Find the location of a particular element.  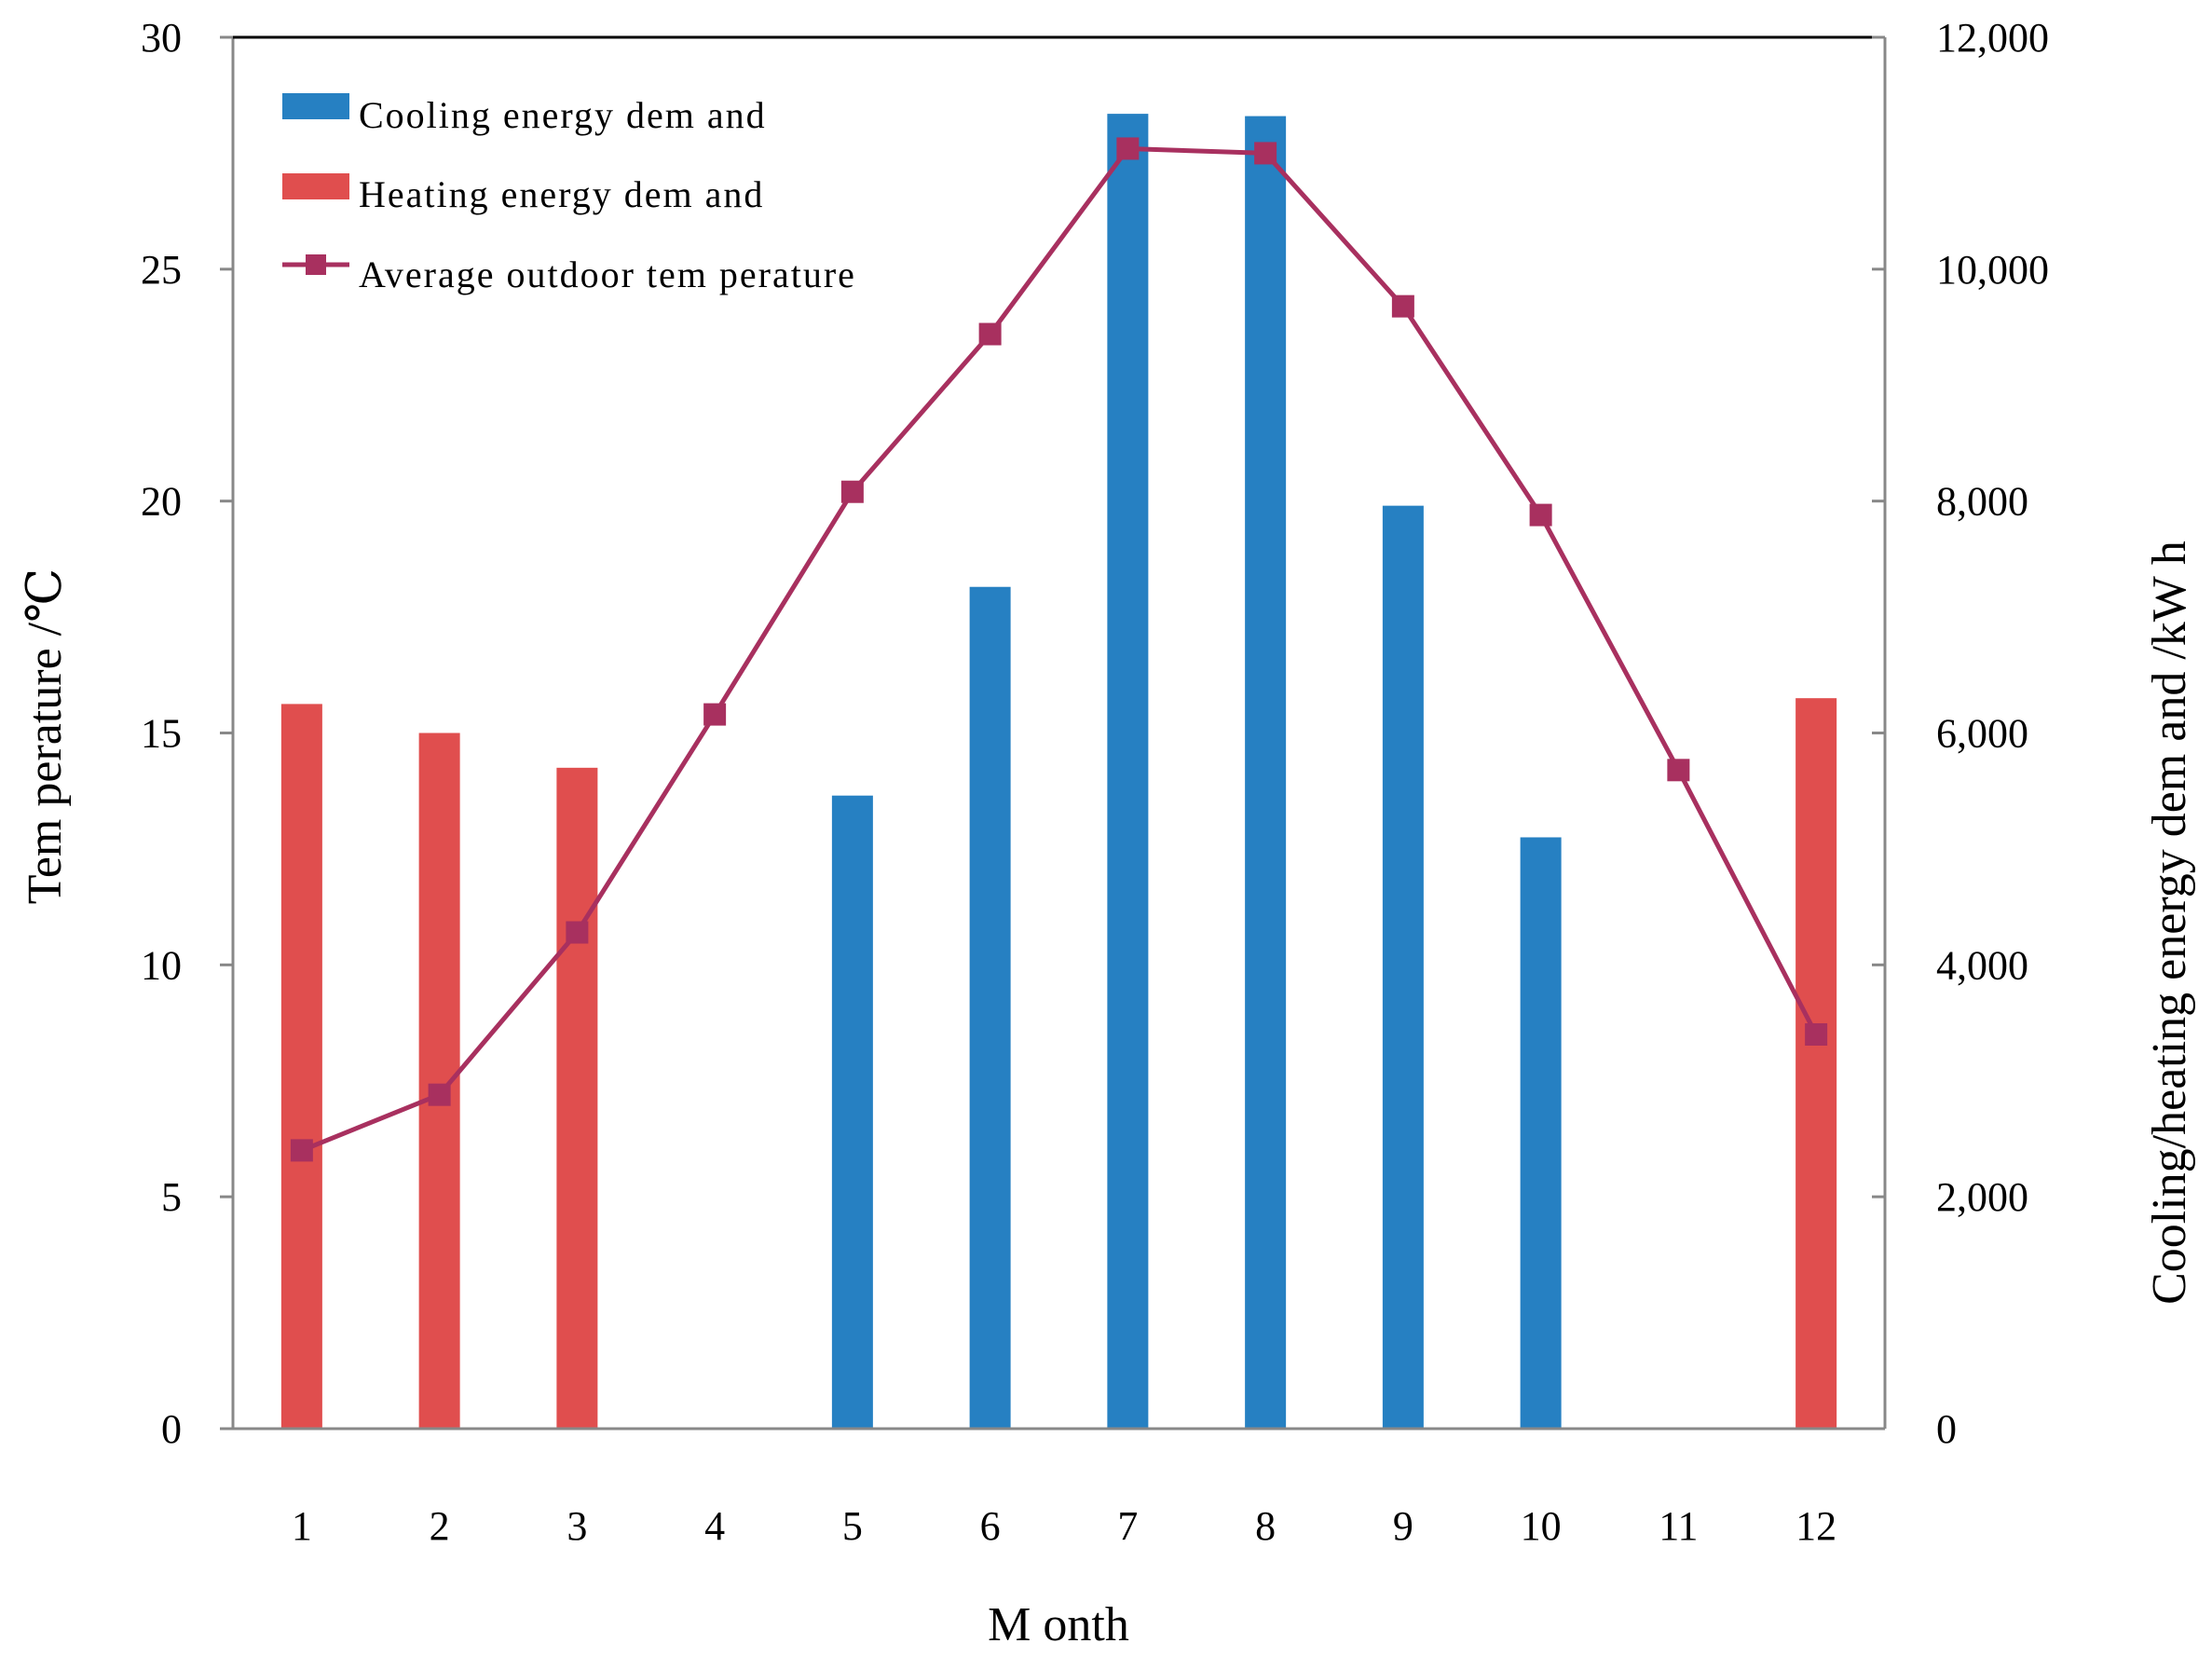

legend-swatch-cooling is located at coordinates (315, 106).